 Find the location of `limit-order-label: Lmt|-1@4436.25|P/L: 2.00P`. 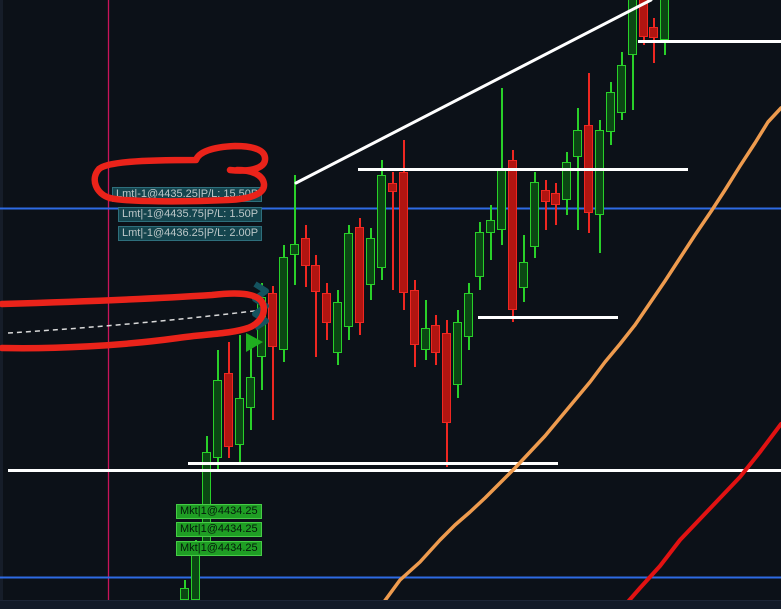

limit-order-label: Lmt|-1@4436.25|P/L: 2.00P is located at coordinates (190, 233).